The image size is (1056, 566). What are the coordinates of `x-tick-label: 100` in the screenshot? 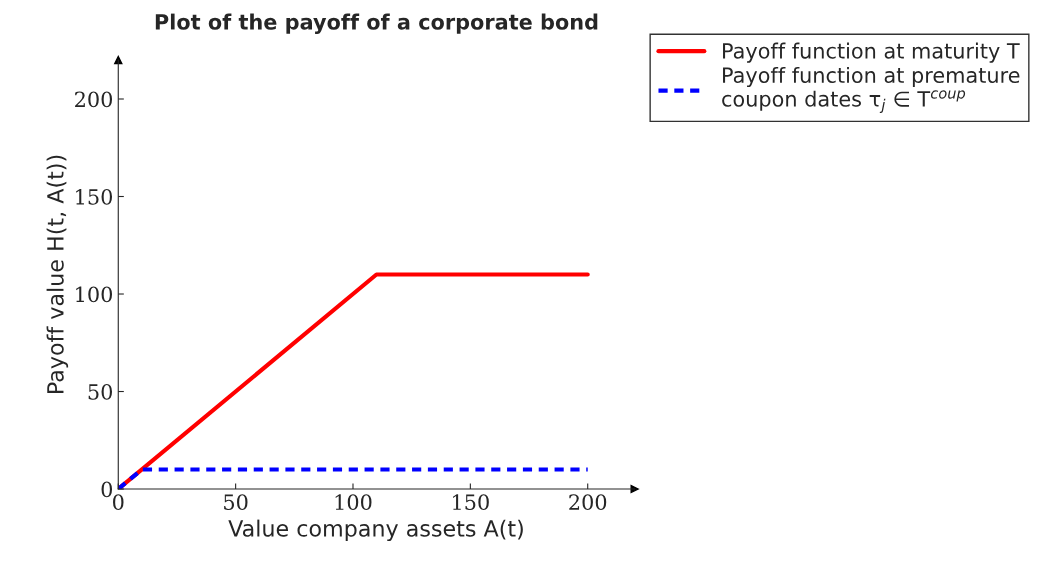 It's located at (353, 502).